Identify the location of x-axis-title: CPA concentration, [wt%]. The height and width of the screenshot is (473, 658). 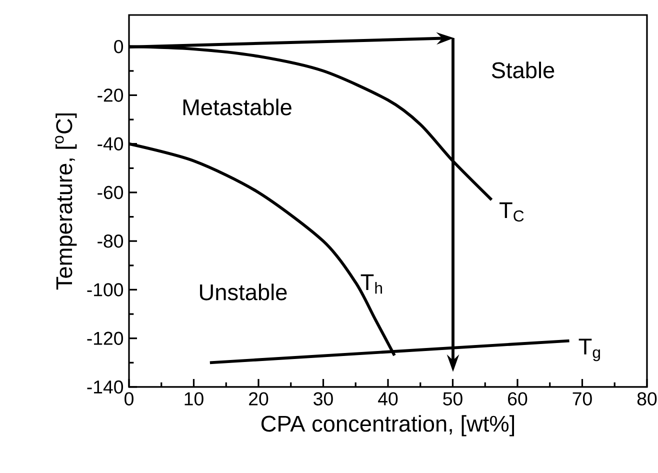
(387, 425).